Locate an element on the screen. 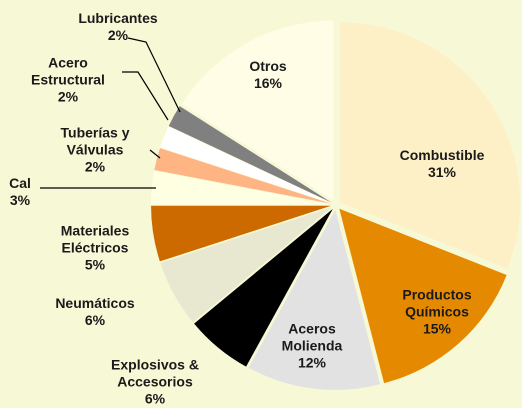 The width and height of the screenshot is (522, 408). slice-label: Tuberías y Válvulas 2% is located at coordinates (95, 150).